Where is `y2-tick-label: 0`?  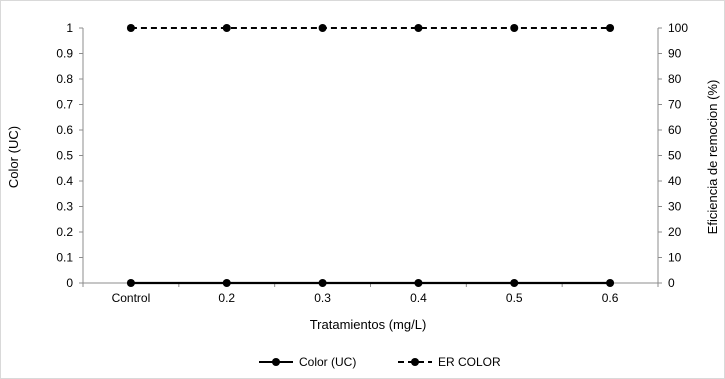 y2-tick-label: 0 is located at coordinates (671, 283).